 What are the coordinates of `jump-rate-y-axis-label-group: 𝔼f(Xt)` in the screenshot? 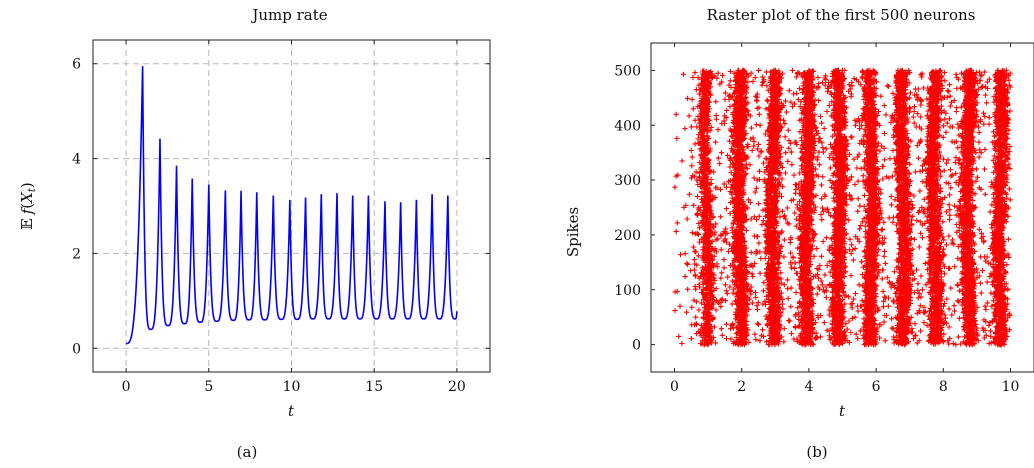 It's located at (28, 205).